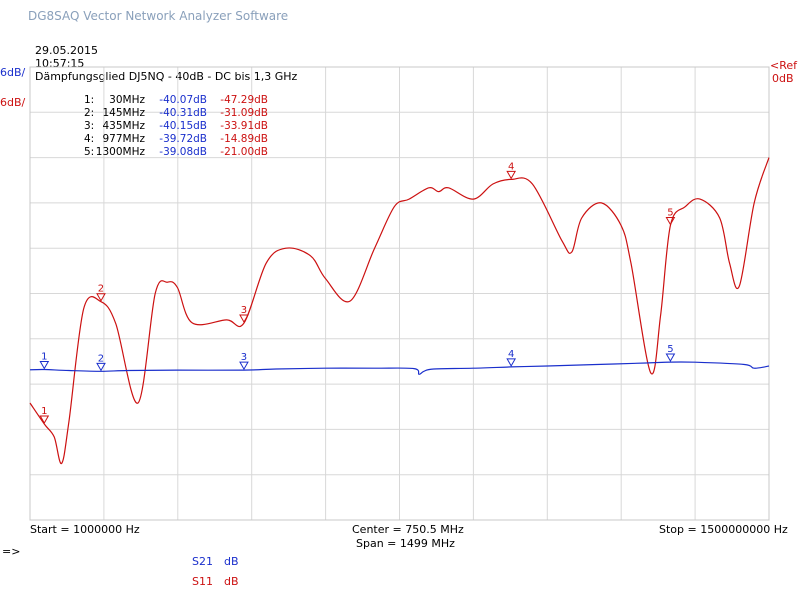 The width and height of the screenshot is (800, 600). What do you see at coordinates (723, 529) in the screenshot?
I see `stop-label: Stop = 1500000000 Hz` at bounding box center [723, 529].